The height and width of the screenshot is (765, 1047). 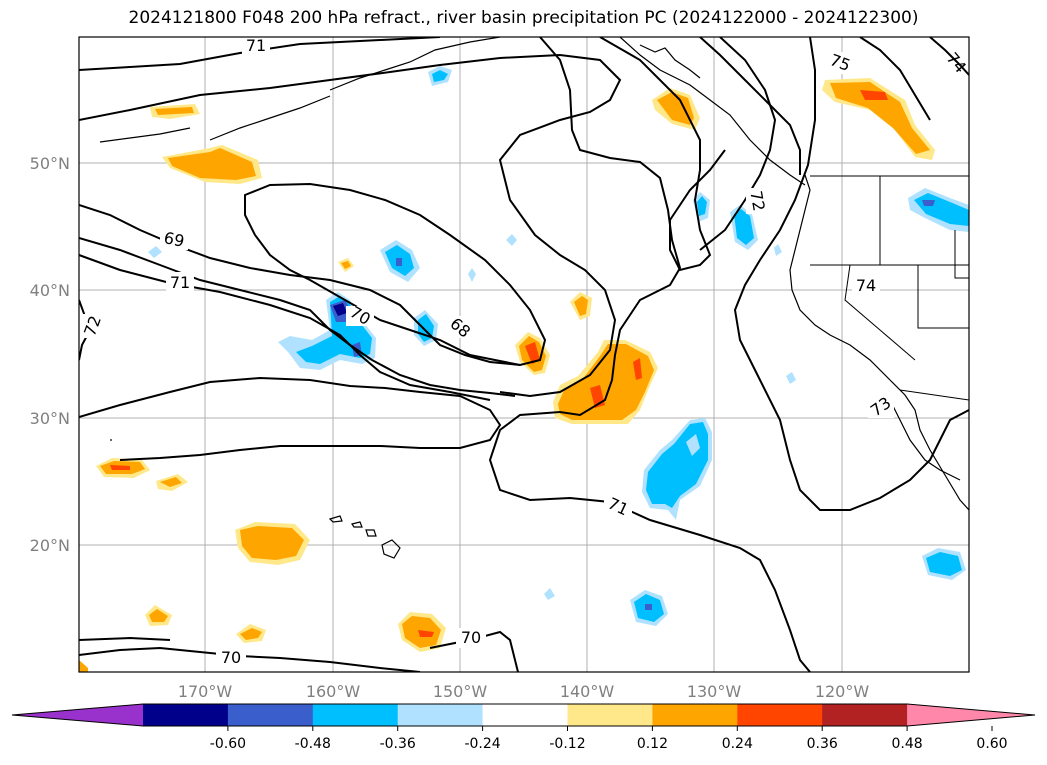 What do you see at coordinates (333, 691) in the screenshot?
I see `lon-label-160w: 160°W` at bounding box center [333, 691].